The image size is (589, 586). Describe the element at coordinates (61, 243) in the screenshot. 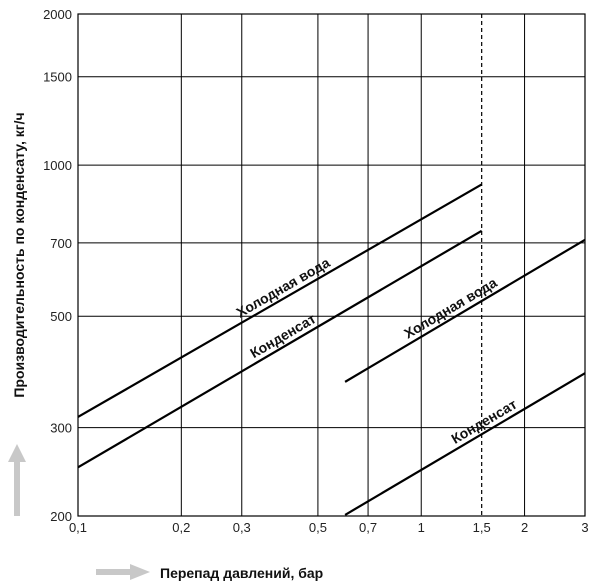

I see `y-tick-label: 700` at that location.